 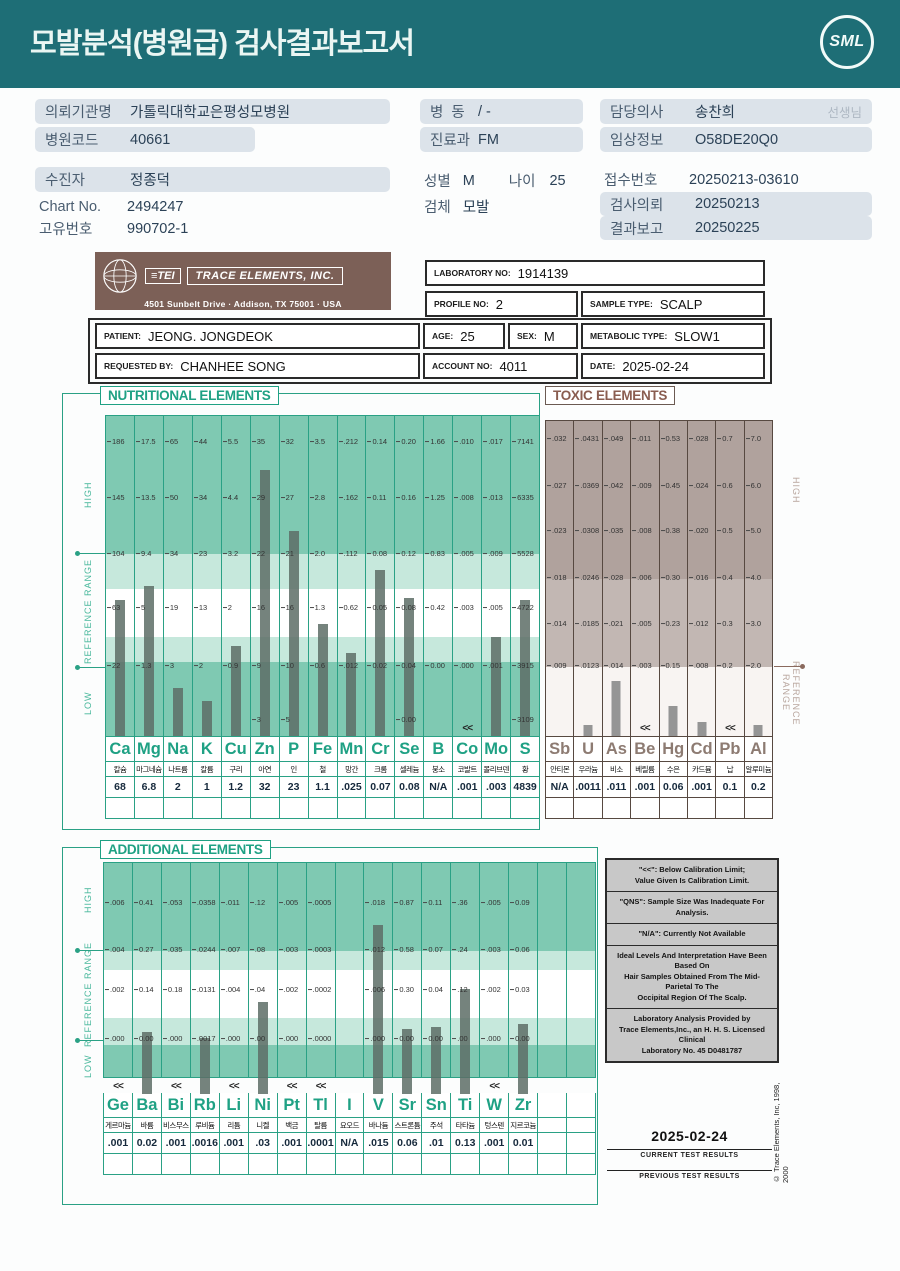 What do you see at coordinates (467, 336) in the screenshot?
I see `field-value: 25` at bounding box center [467, 336].